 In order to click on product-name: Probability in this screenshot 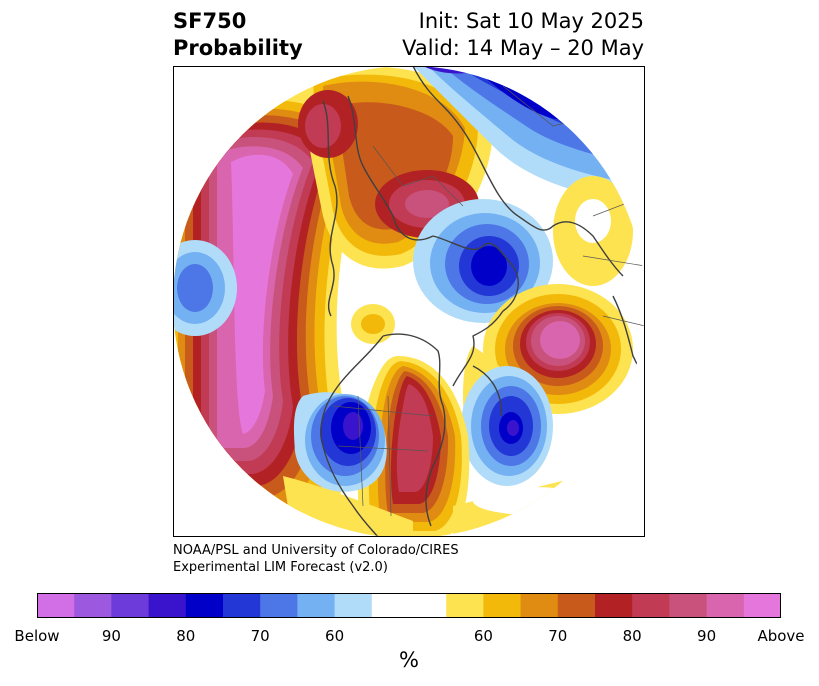, I will do `click(238, 48)`.